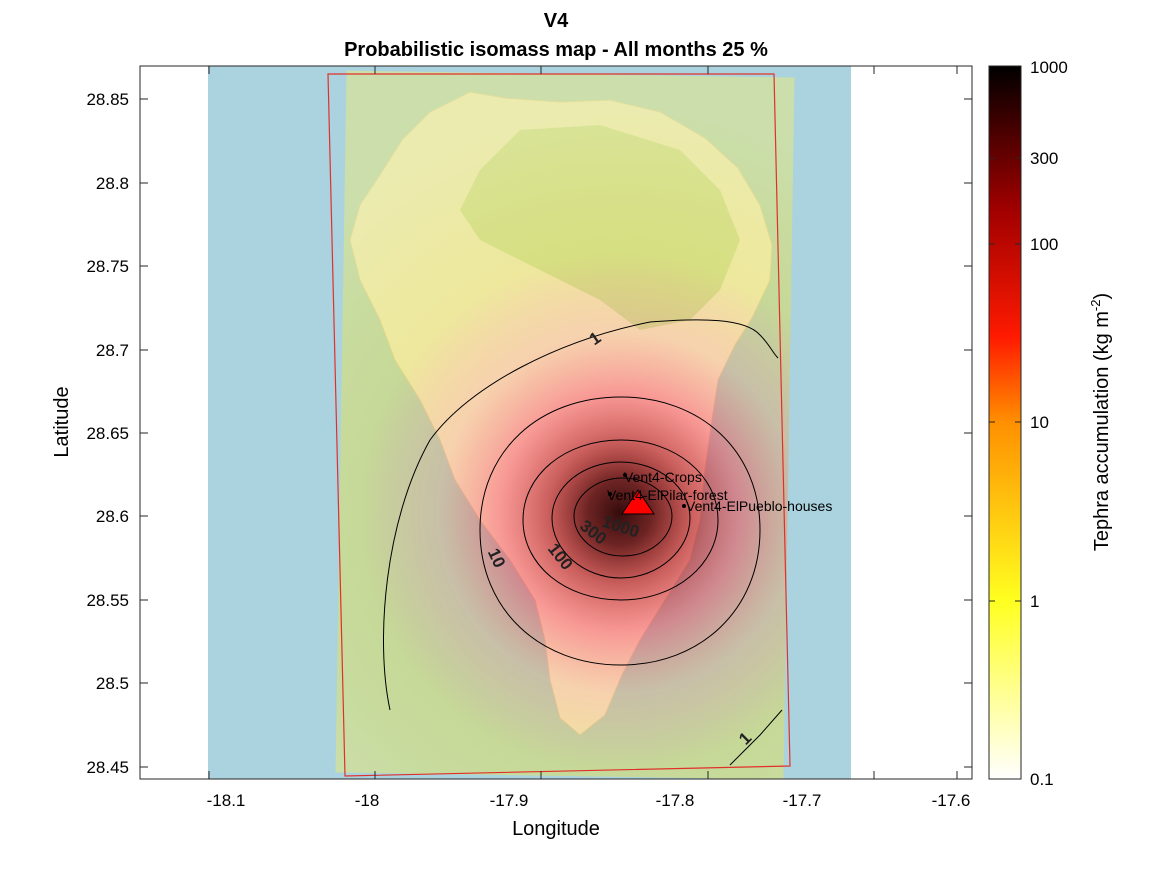 This screenshot has width=1167, height=875. I want to click on figure-title-line1: V4, so click(556, 21).